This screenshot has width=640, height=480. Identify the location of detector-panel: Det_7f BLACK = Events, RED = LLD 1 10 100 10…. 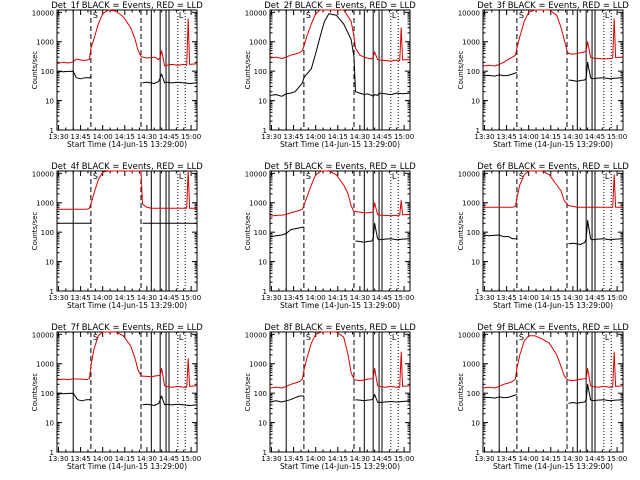
(117, 397).